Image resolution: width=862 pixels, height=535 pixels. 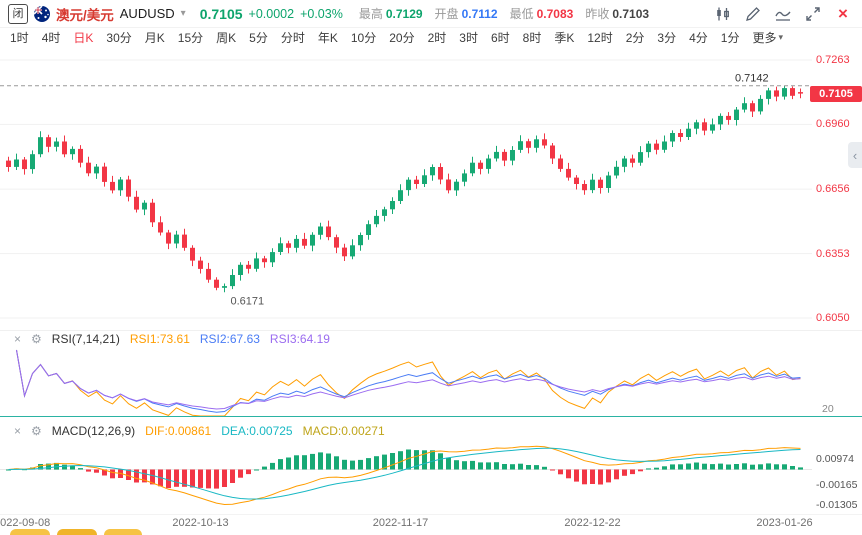 What do you see at coordinates (753, 14) in the screenshot?
I see `draw-pencil-icon` at bounding box center [753, 14].